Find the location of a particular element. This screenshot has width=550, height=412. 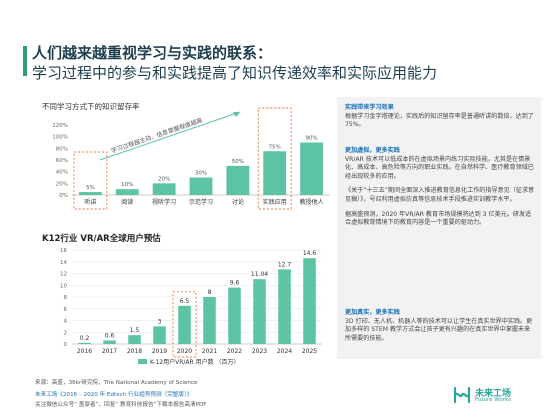

chart1-value-label: 50% is located at coordinates (238, 162).